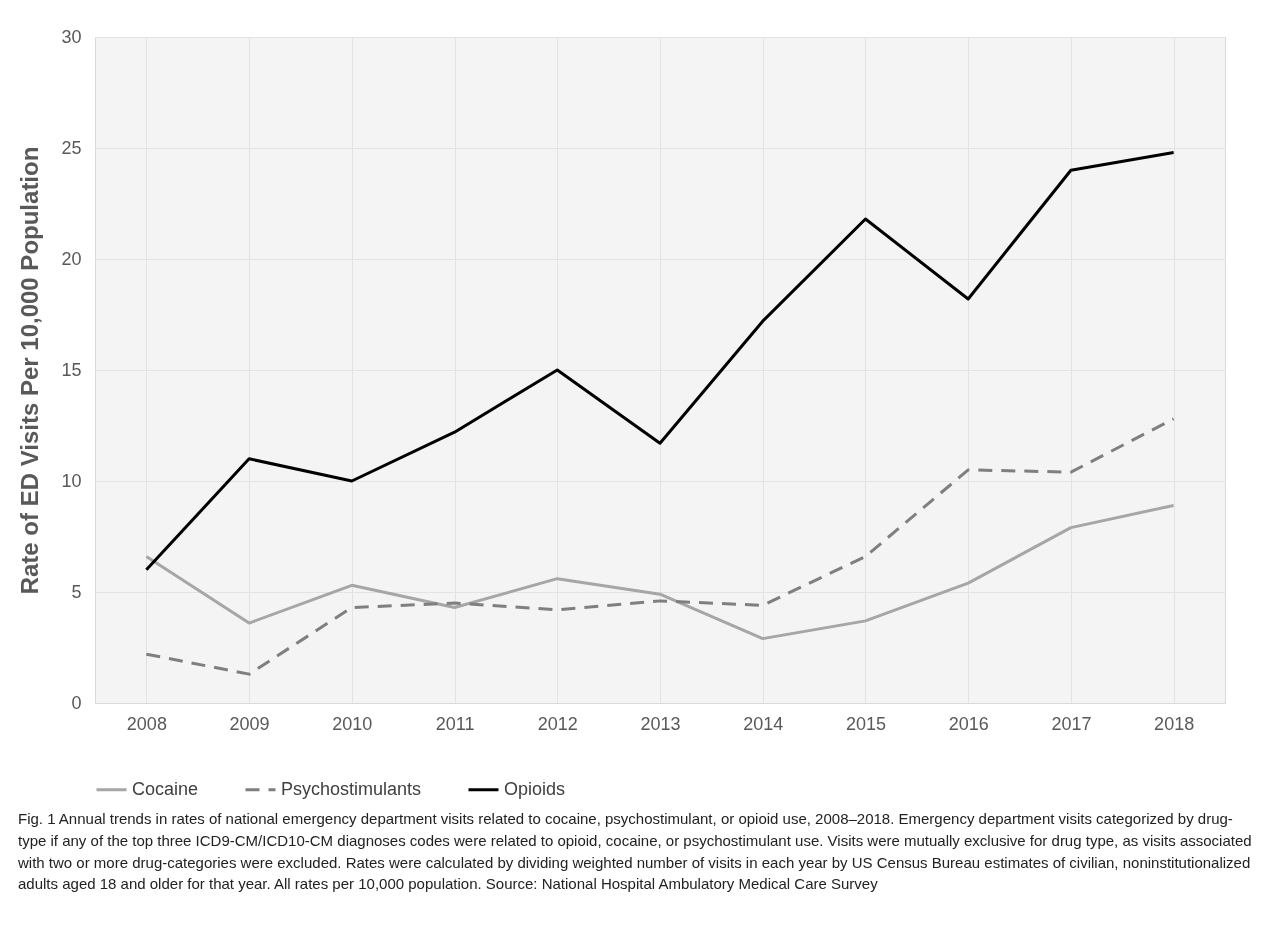 The height and width of the screenshot is (949, 1287). What do you see at coordinates (71, 480) in the screenshot?
I see `y-tick-label: 10` at bounding box center [71, 480].